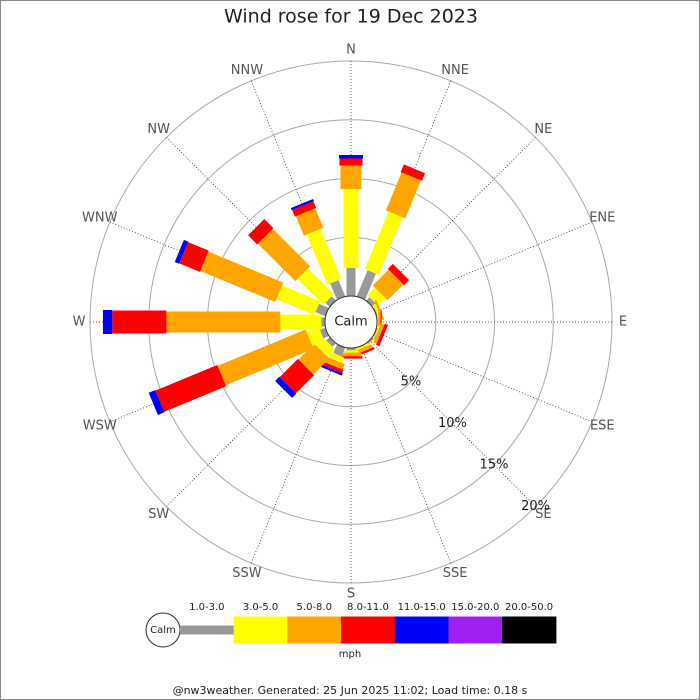  Describe the element at coordinates (602, 217) in the screenshot. I see `direction-label: ENE` at that location.